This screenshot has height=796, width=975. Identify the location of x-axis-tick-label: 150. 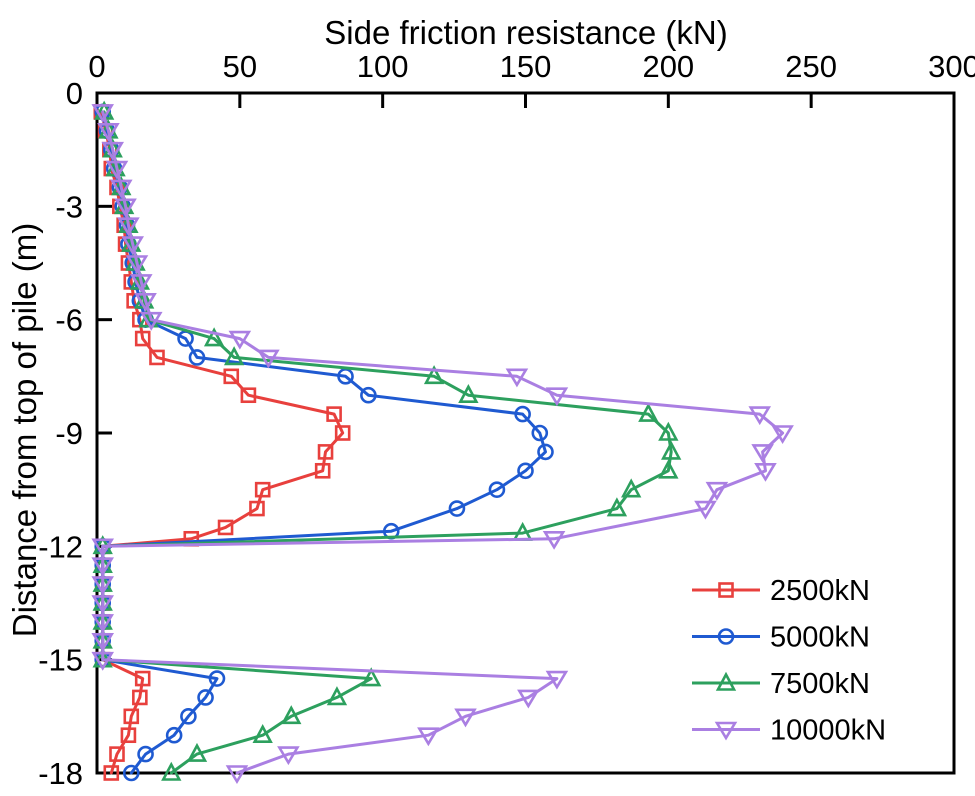
(526, 66).